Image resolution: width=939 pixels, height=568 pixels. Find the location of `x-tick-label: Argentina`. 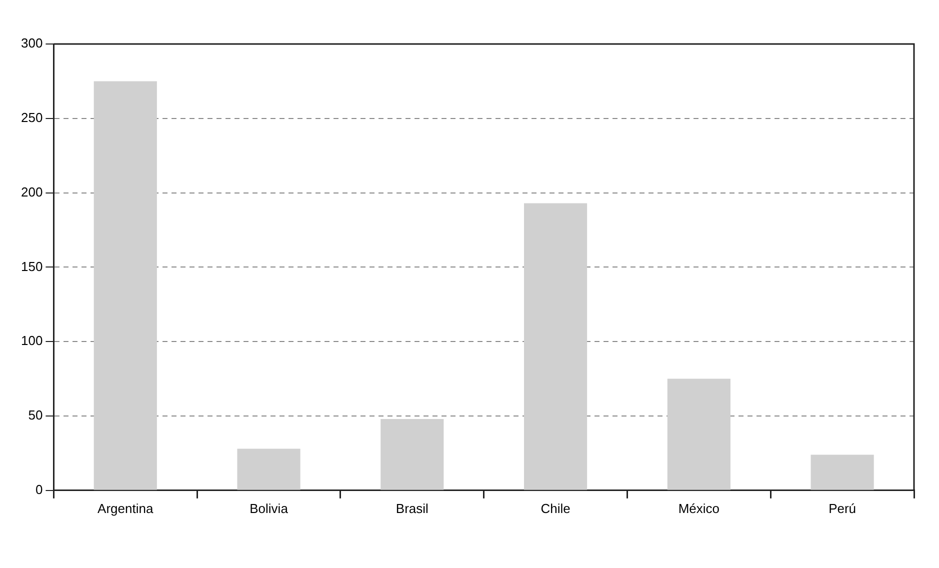

x-tick-label: Argentina is located at coordinates (126, 508).